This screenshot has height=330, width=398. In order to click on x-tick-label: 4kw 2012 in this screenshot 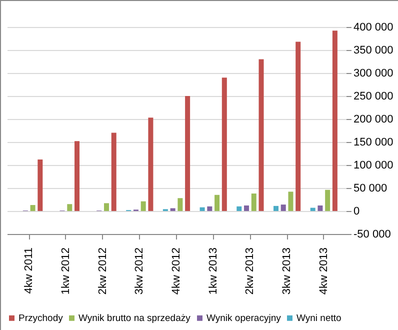, I will do `click(176, 271)`.